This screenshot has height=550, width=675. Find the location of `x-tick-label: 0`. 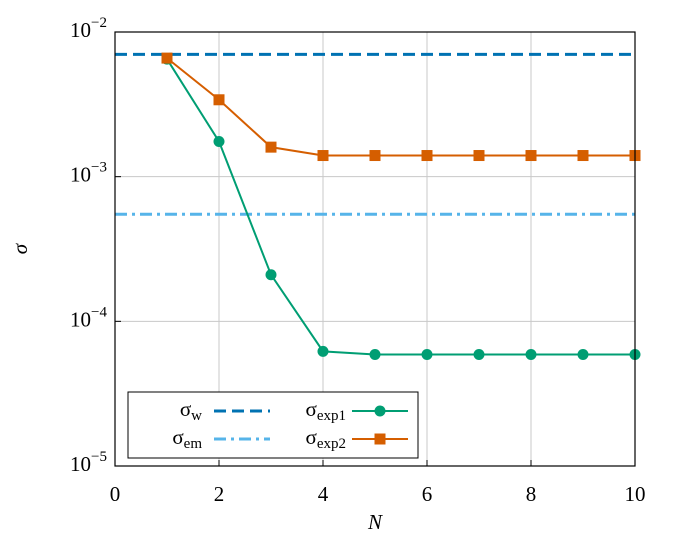

x-tick-label: 0 is located at coordinates (115, 494).